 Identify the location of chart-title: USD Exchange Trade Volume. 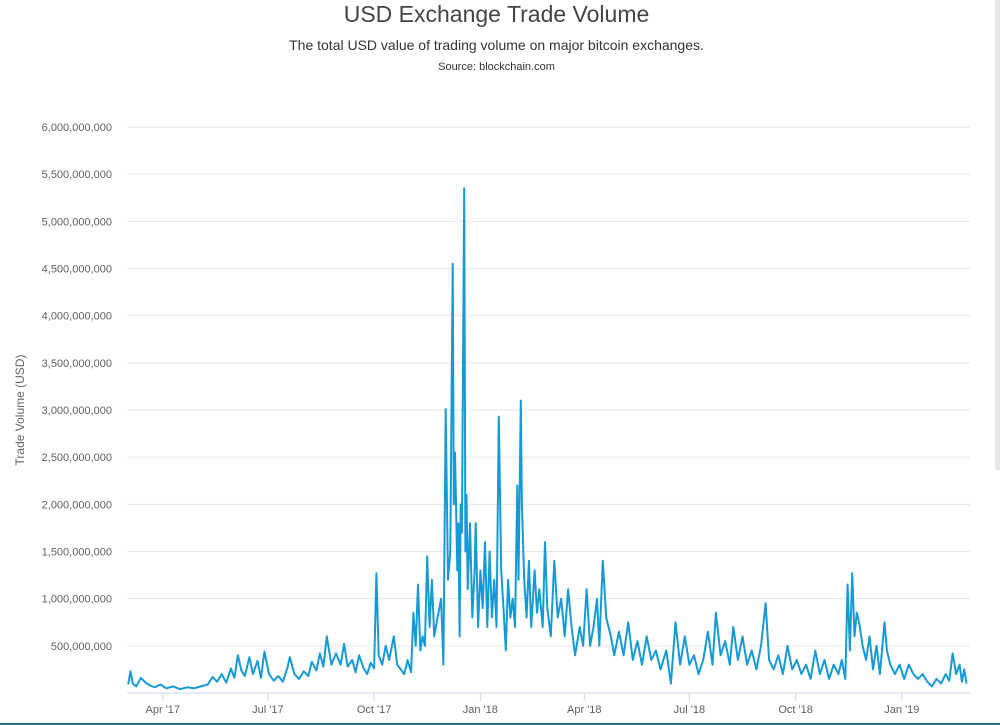
(496, 14).